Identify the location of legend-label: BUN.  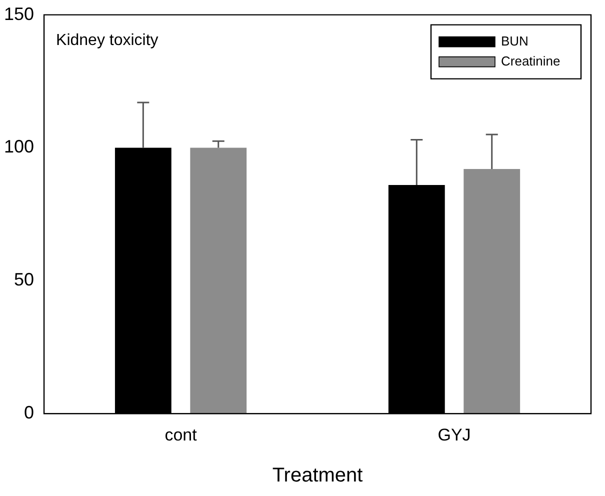
(514, 40).